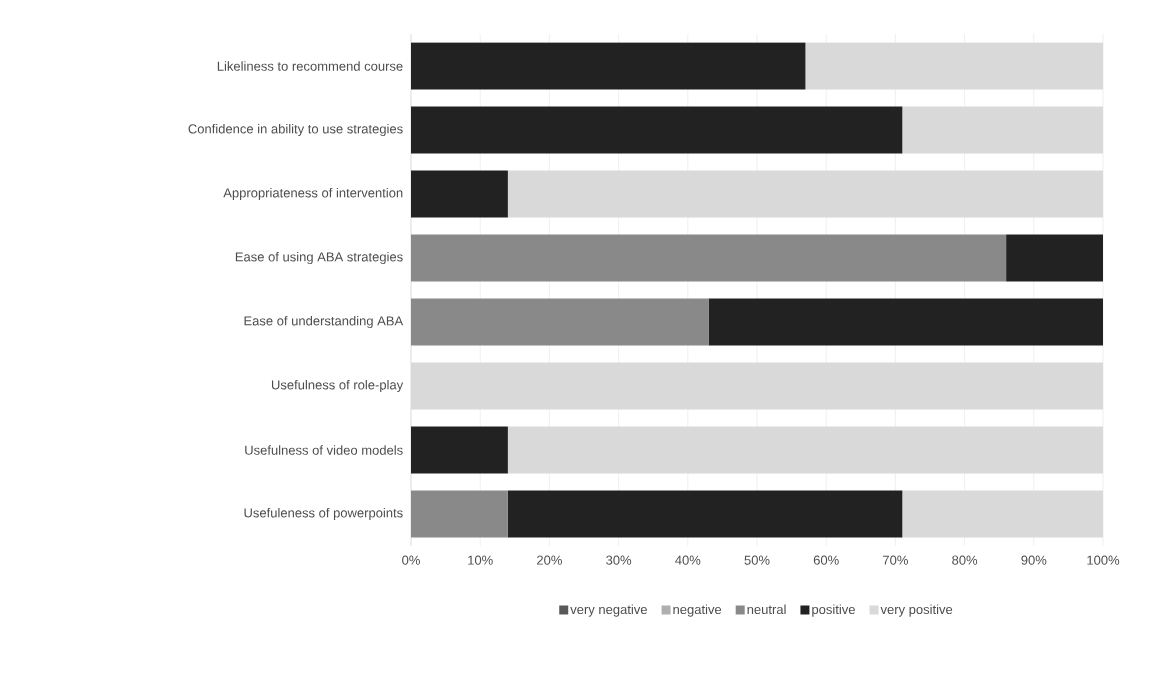  What do you see at coordinates (688, 560) in the screenshot?
I see `x-tick-label: 40%` at bounding box center [688, 560].